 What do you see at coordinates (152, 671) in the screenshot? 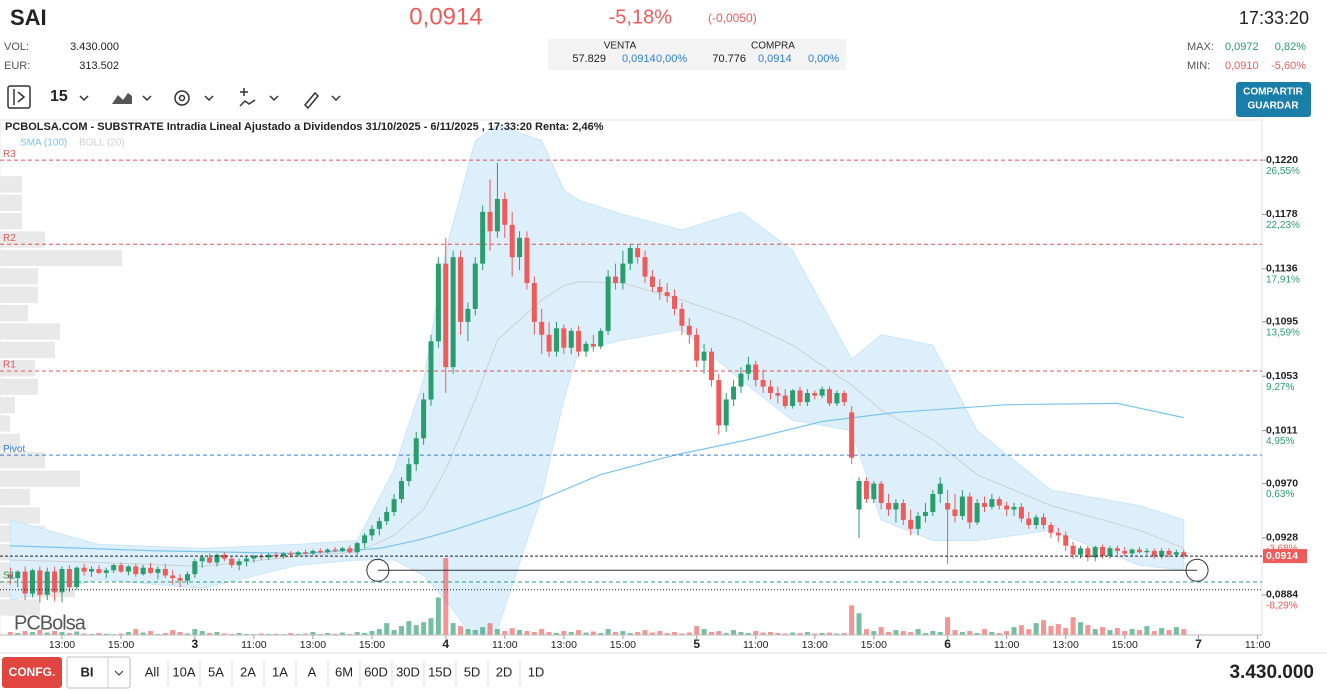
I see `range-button: All` at bounding box center [152, 671].